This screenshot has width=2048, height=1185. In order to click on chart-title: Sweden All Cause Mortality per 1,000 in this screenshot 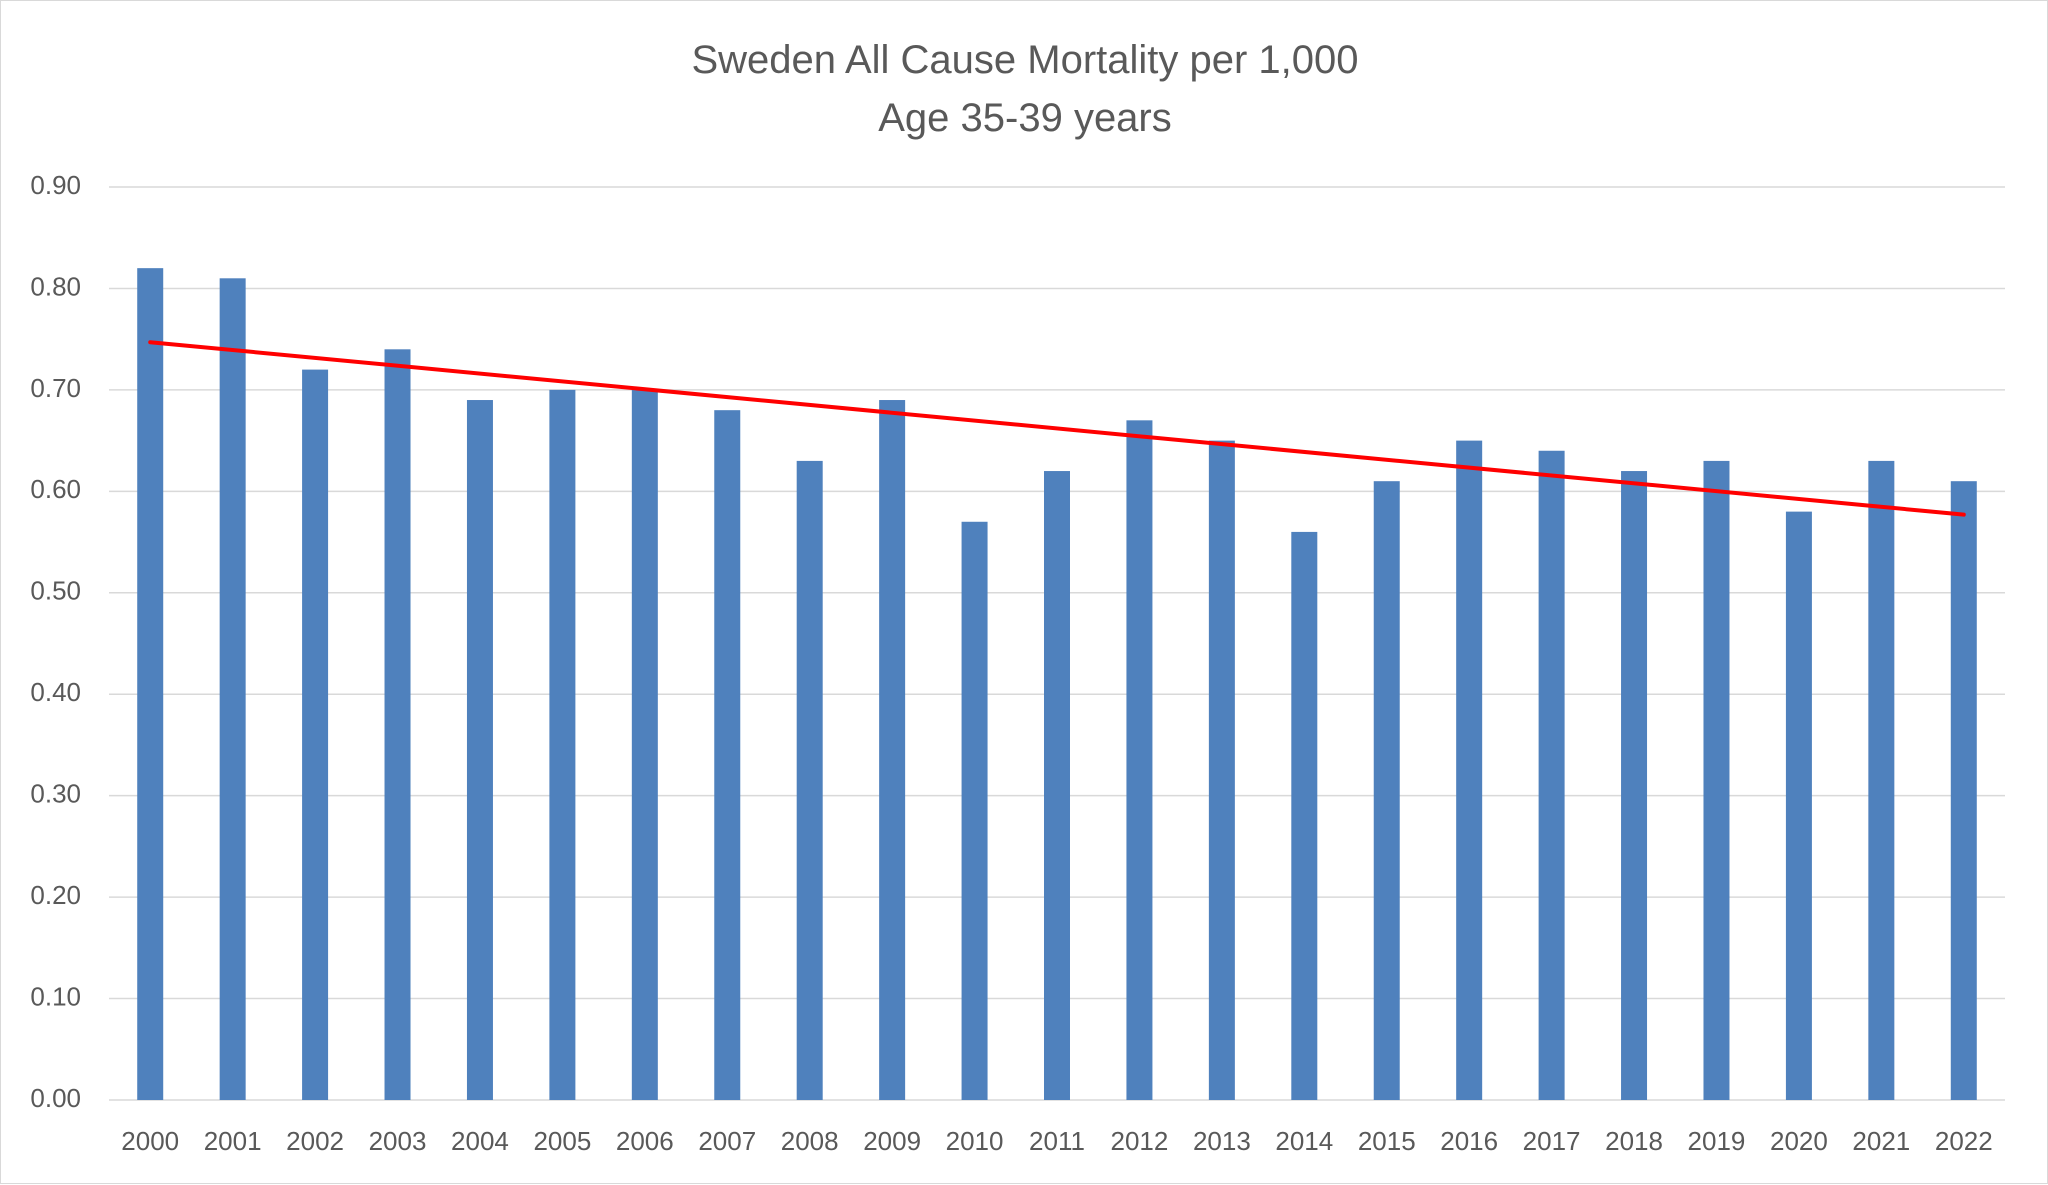, I will do `click(1024, 60)`.